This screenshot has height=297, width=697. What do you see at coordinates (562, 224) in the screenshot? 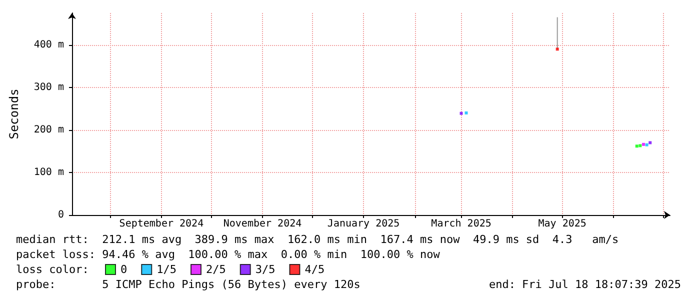
I see `x-tick-label: May 2025` at bounding box center [562, 224].